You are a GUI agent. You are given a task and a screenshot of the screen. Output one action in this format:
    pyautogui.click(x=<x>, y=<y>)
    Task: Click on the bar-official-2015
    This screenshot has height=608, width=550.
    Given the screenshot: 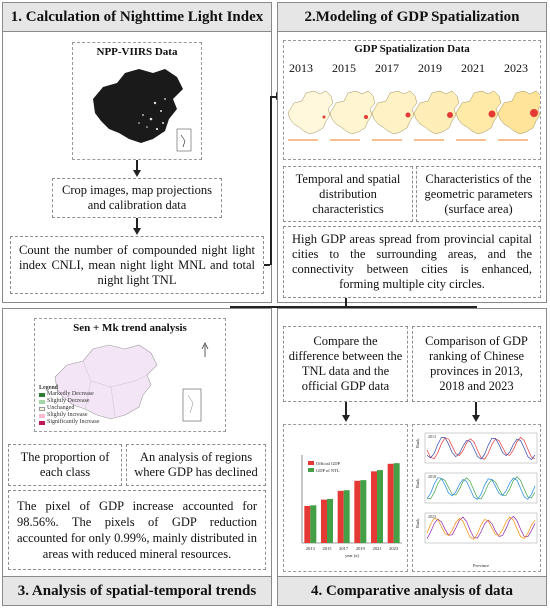 What is the action you would take?
    pyautogui.click(x=324, y=521)
    